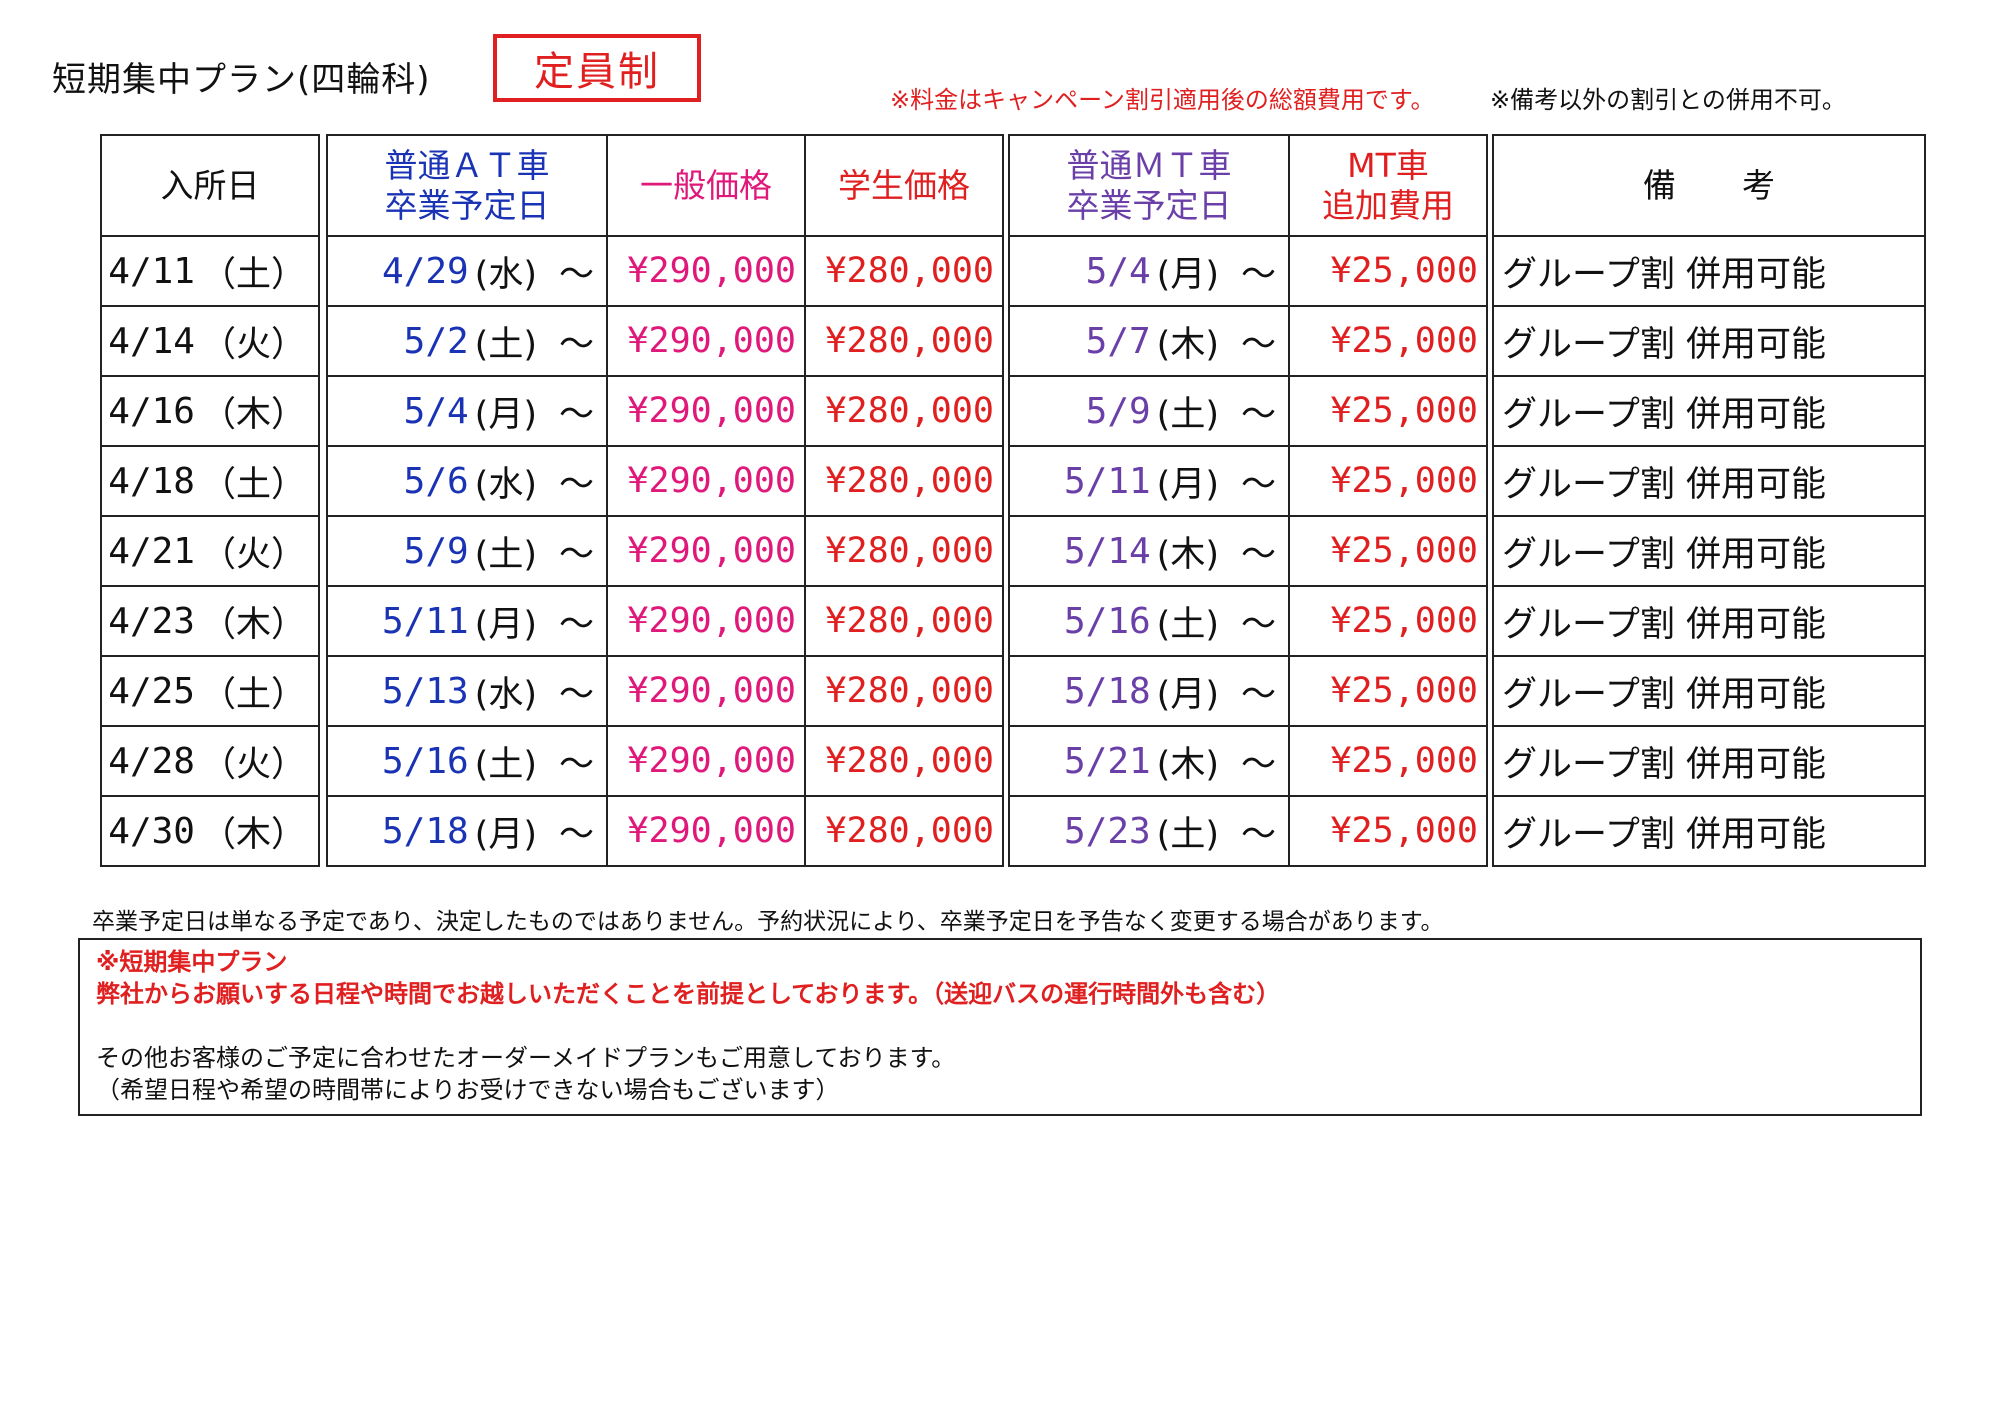  I want to click on table-row: 5/6 (水) ～ ¥290,000 ¥280,000, so click(665, 481).